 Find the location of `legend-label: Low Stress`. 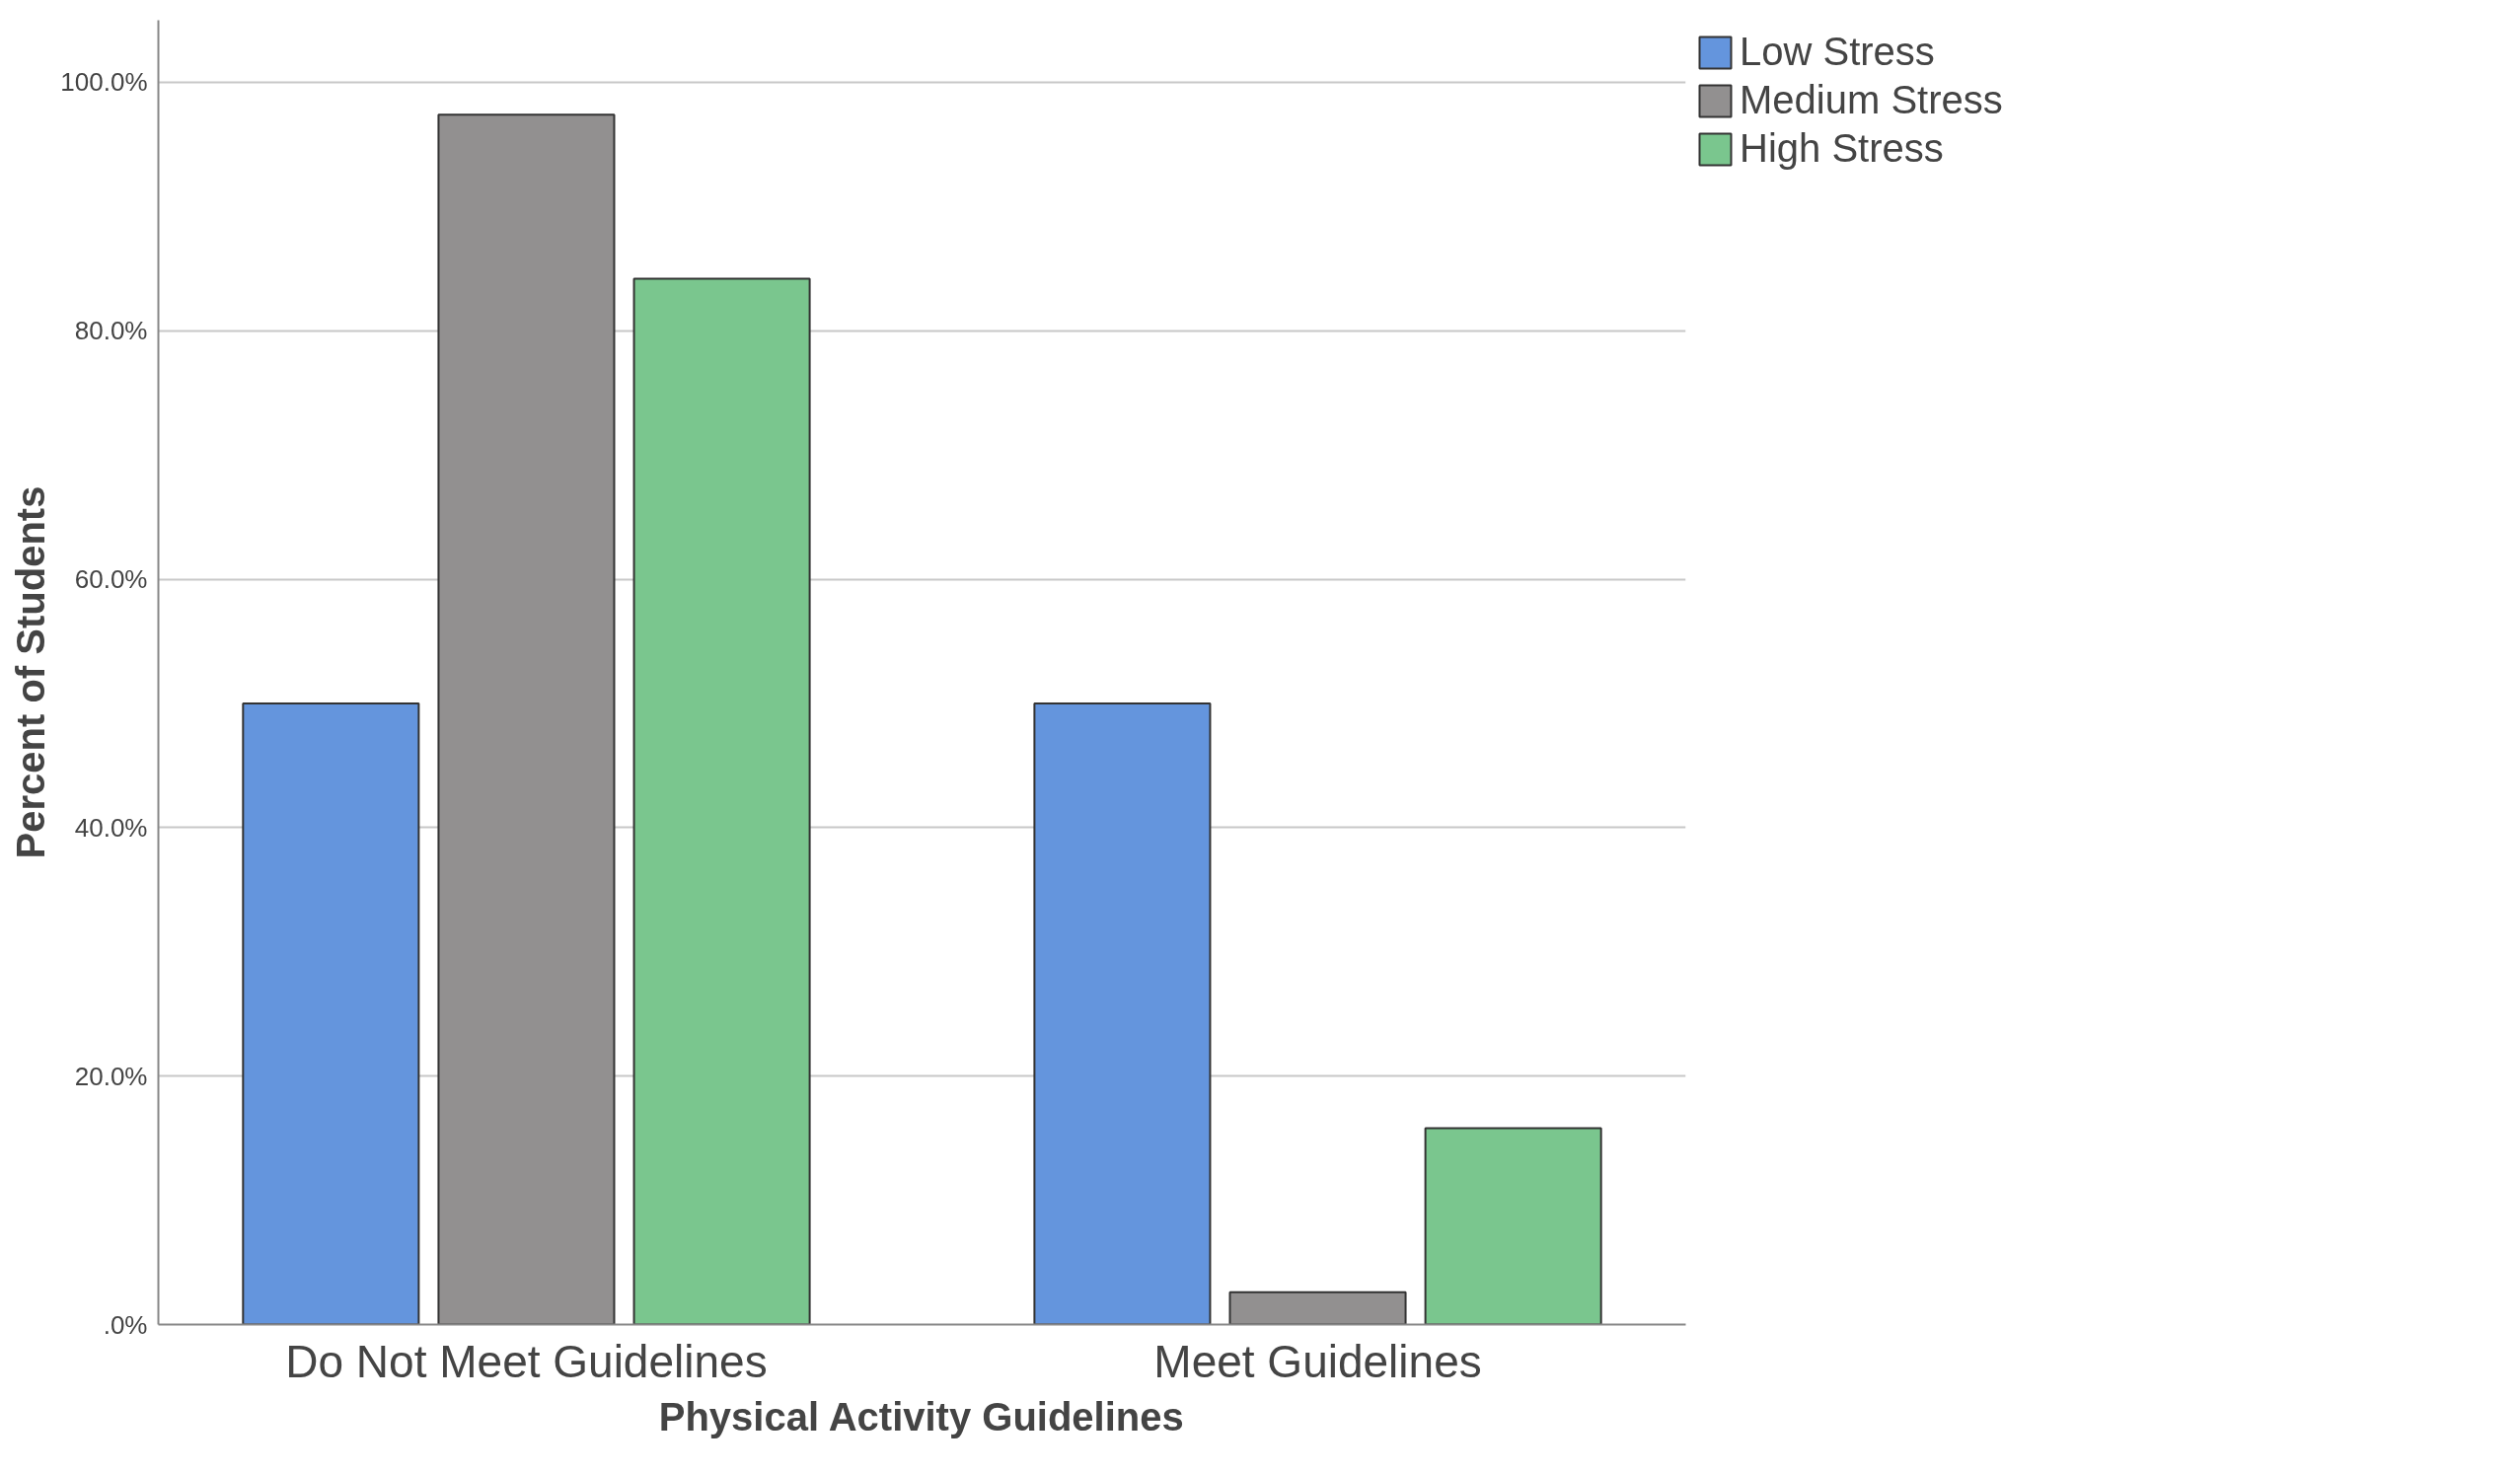

legend-label: Low Stress is located at coordinates (1837, 52).